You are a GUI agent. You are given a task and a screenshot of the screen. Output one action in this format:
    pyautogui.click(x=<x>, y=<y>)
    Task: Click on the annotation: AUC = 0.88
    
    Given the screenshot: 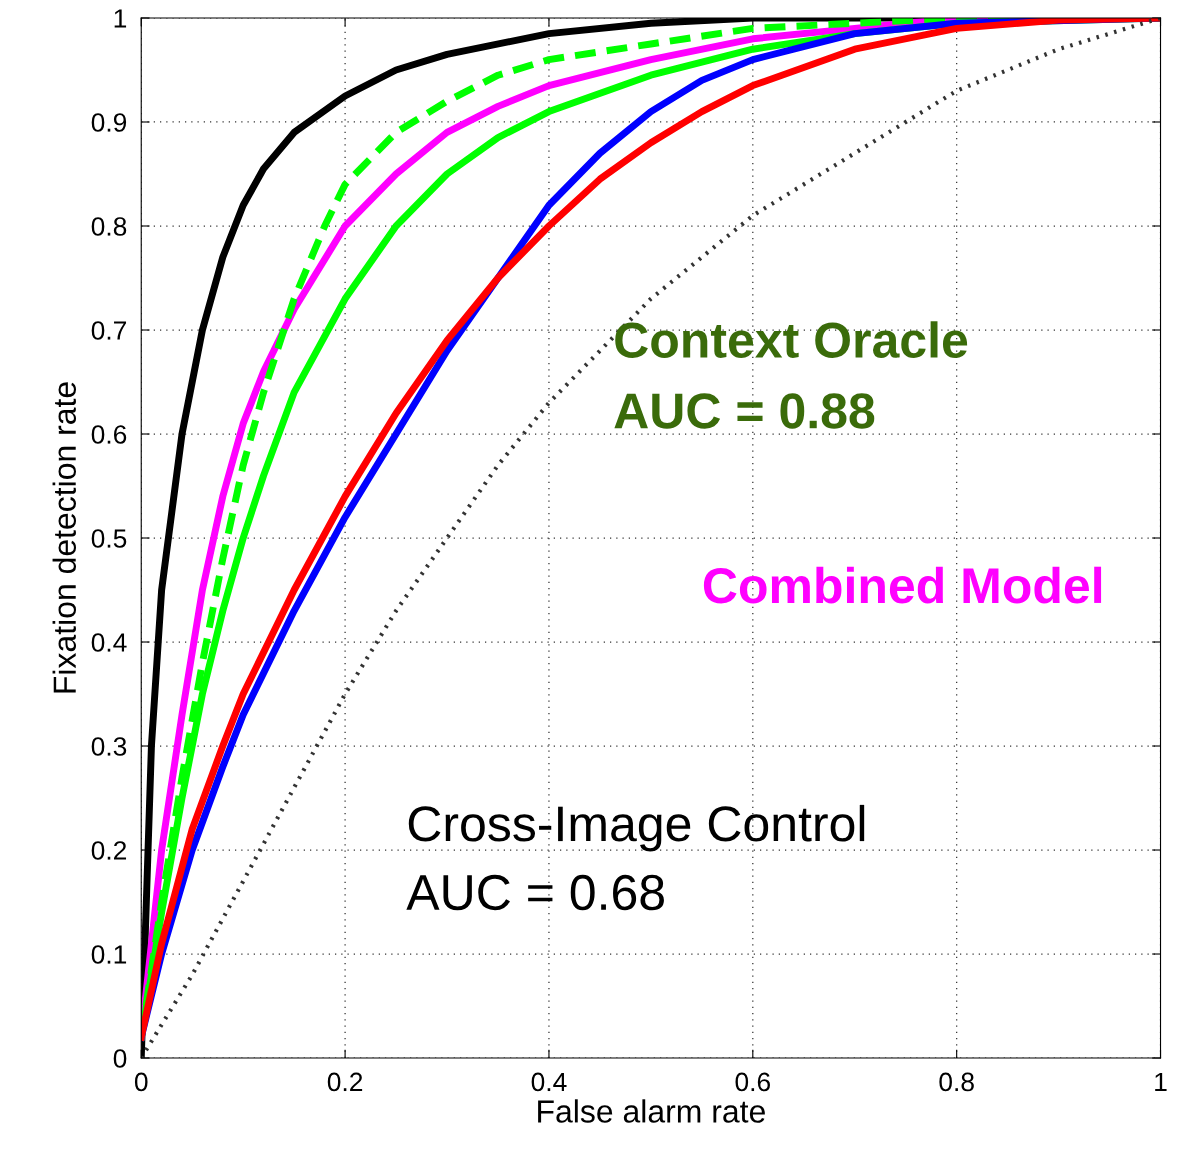 What is the action you would take?
    pyautogui.click(x=744, y=411)
    